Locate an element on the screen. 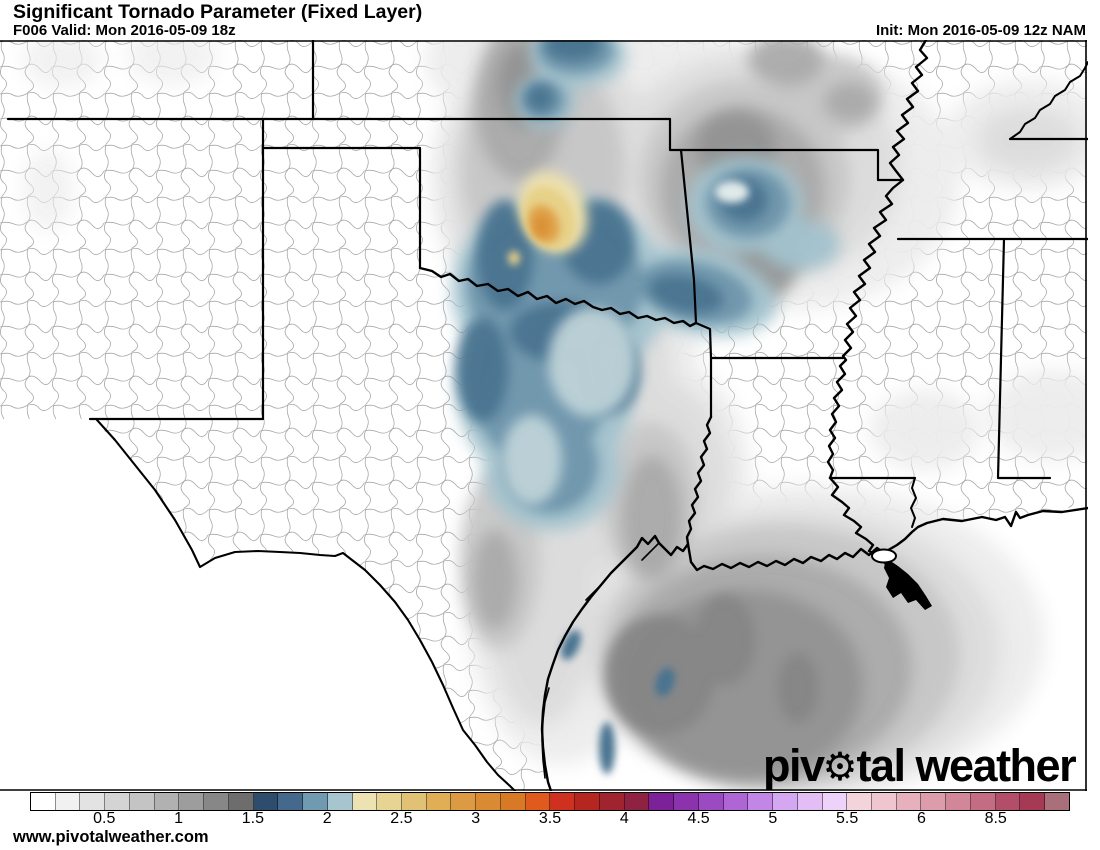 The height and width of the screenshot is (850, 1100). logo-text-post: tal weather is located at coordinates (966, 765).